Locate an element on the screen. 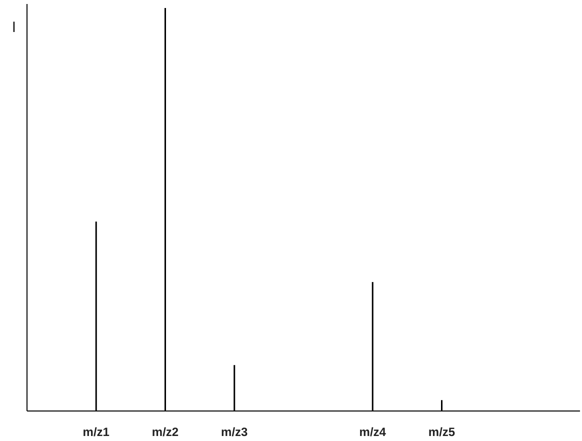 This screenshot has height=441, width=582. x-tick-label: m/z4 is located at coordinates (372, 432).